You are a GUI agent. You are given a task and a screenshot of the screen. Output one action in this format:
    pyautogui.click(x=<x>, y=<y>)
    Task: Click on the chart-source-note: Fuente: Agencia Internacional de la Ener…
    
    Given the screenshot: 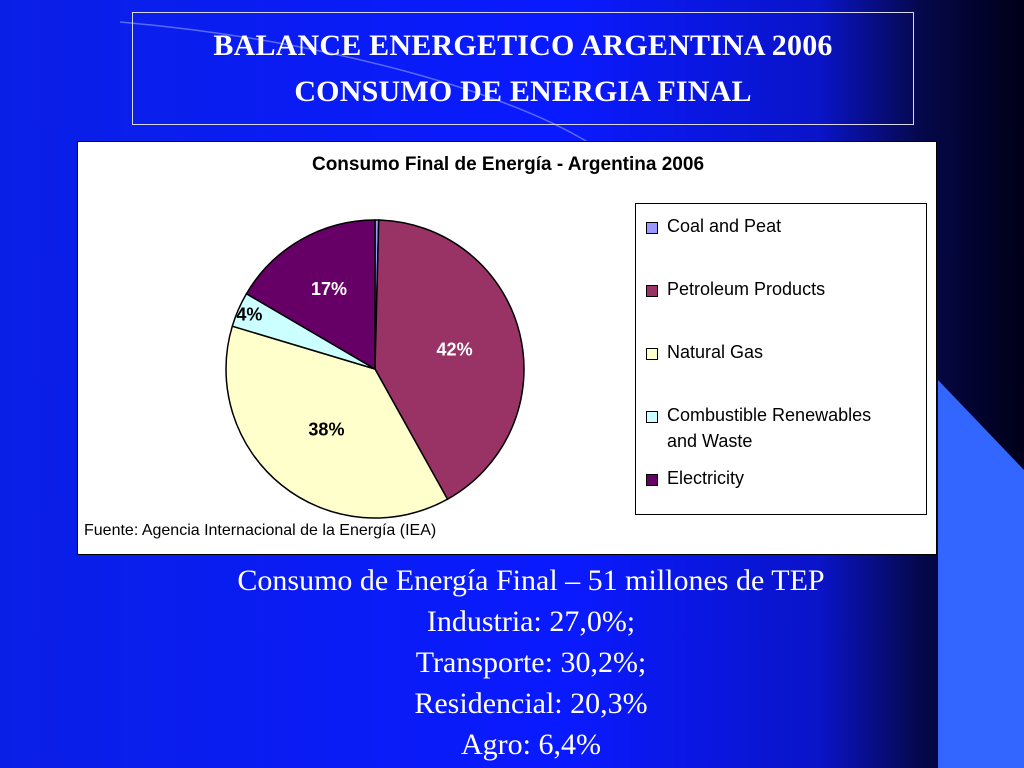 What is the action you would take?
    pyautogui.click(x=260, y=530)
    